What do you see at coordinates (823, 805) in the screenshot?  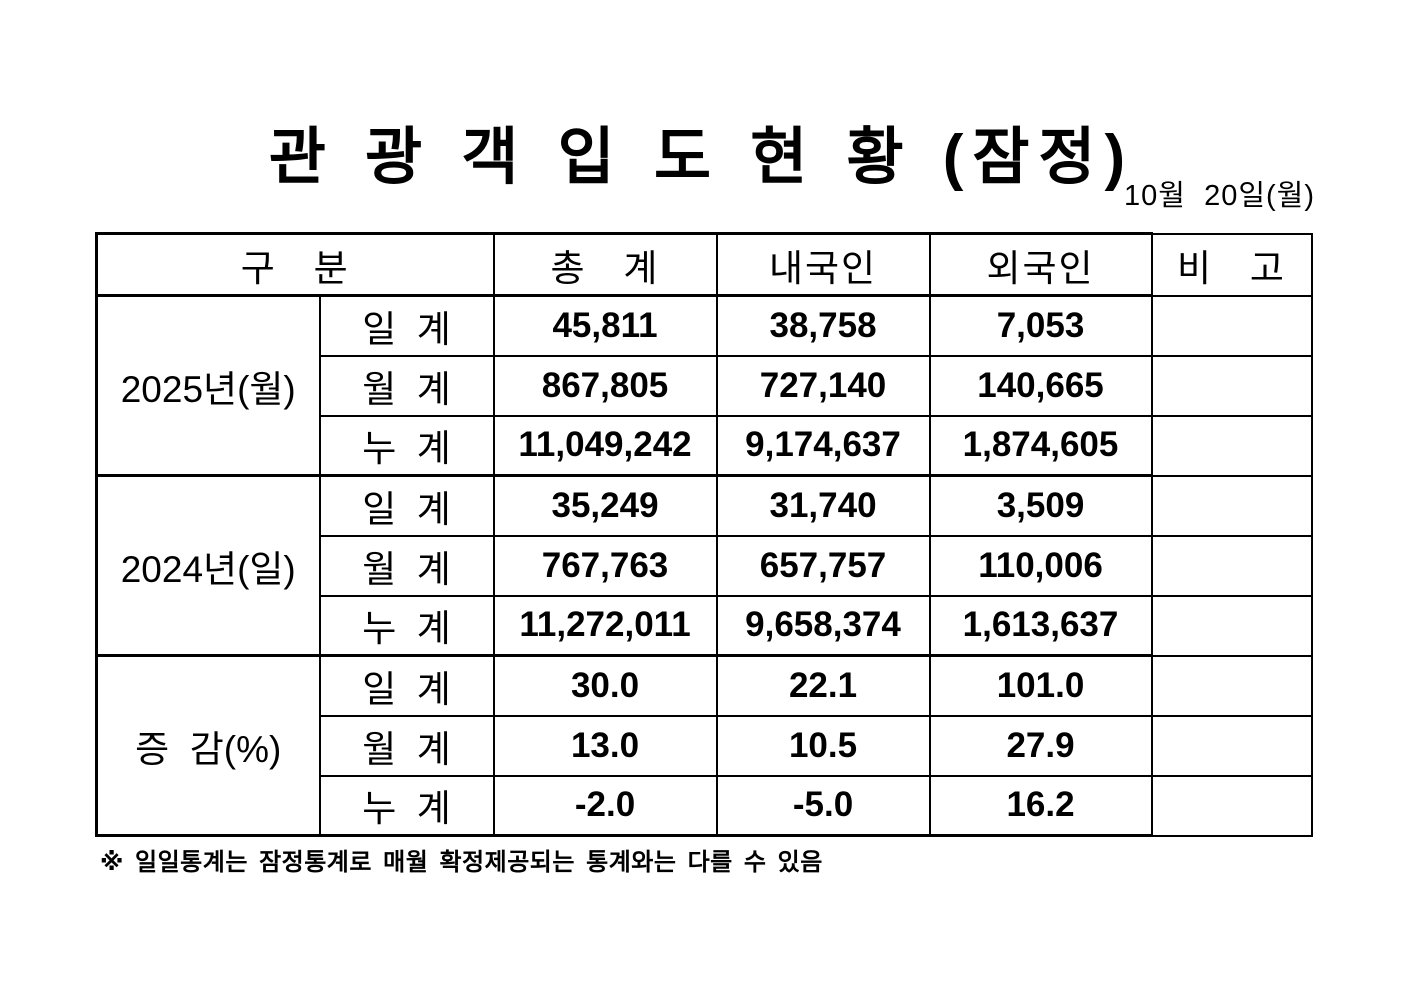 I see `value-domestic: -5.0` at bounding box center [823, 805].